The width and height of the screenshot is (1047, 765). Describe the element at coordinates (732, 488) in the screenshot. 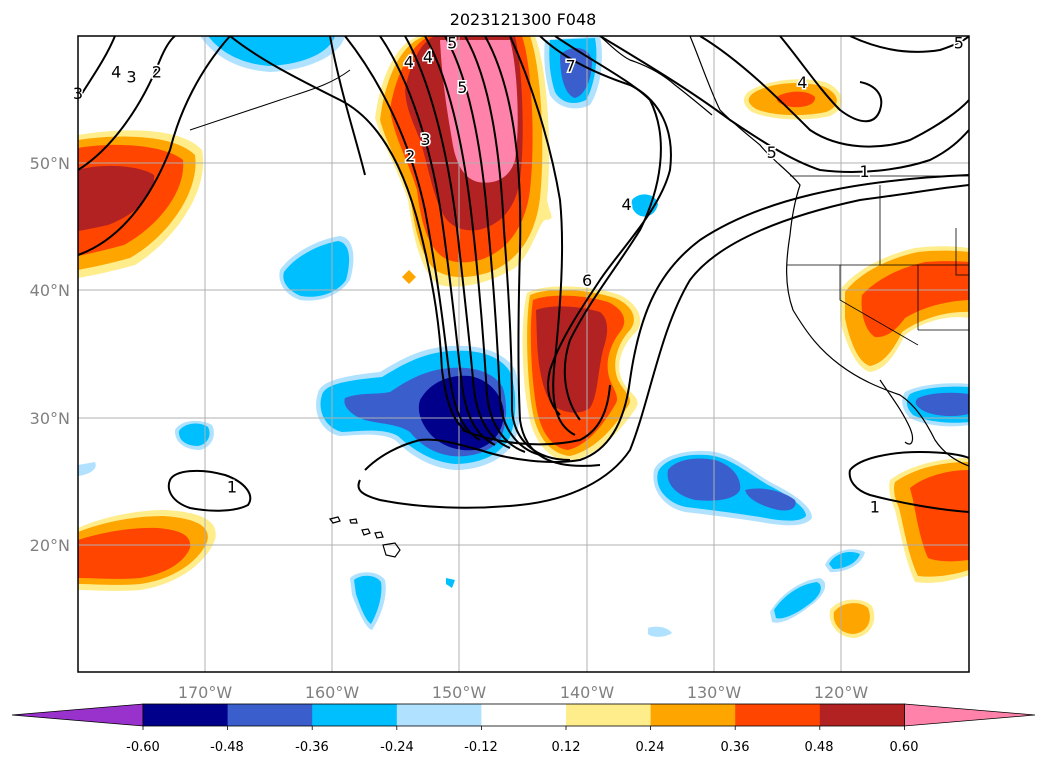

I see `negative-anomaly-subtropical` at that location.